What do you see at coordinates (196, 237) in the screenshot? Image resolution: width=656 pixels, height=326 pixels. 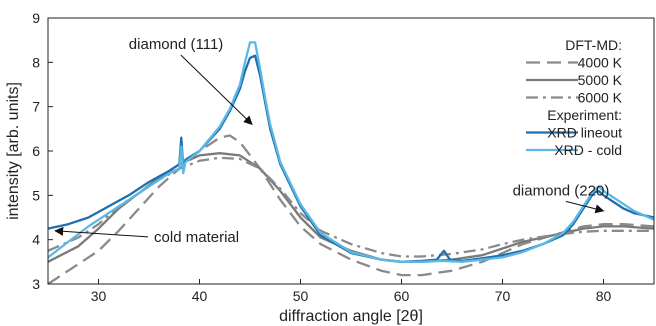 I see `annotation-label-3: cold material` at bounding box center [196, 237].